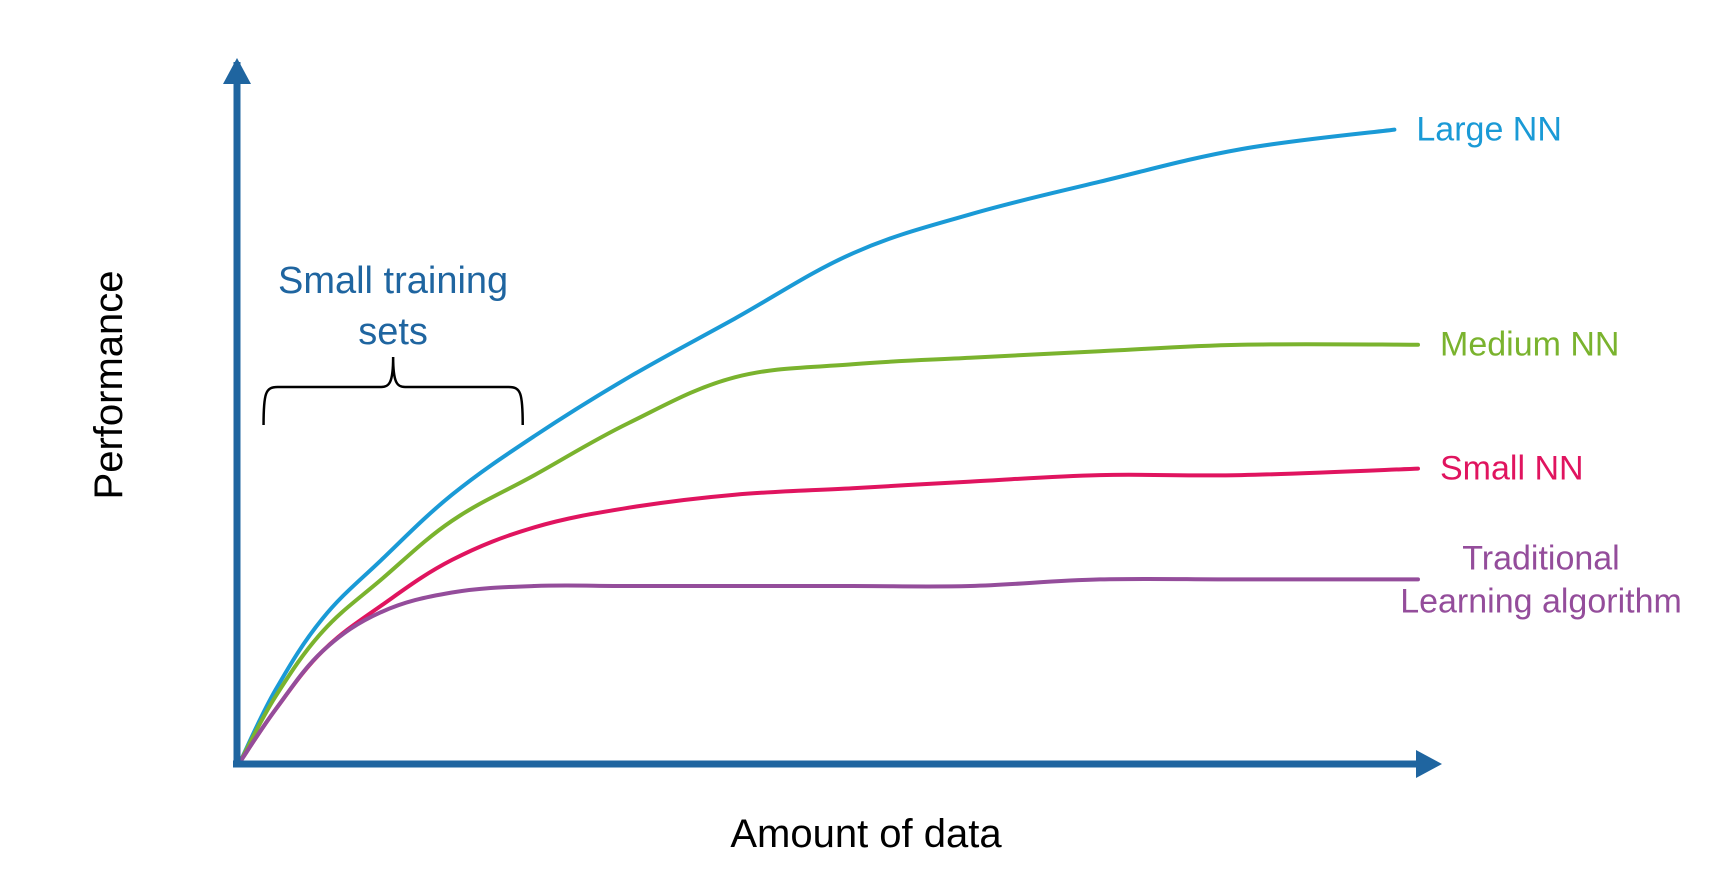 This screenshot has width=1730, height=890. Describe the element at coordinates (393, 332) in the screenshot. I see `annotation-label-line: sets` at that location.